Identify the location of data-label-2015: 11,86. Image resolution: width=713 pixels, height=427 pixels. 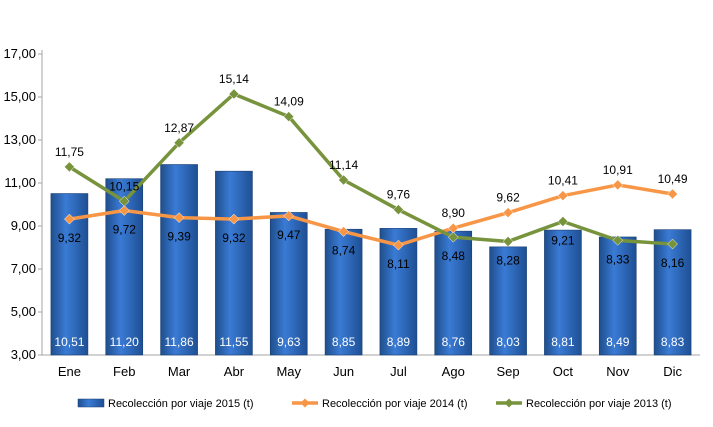
(179, 342).